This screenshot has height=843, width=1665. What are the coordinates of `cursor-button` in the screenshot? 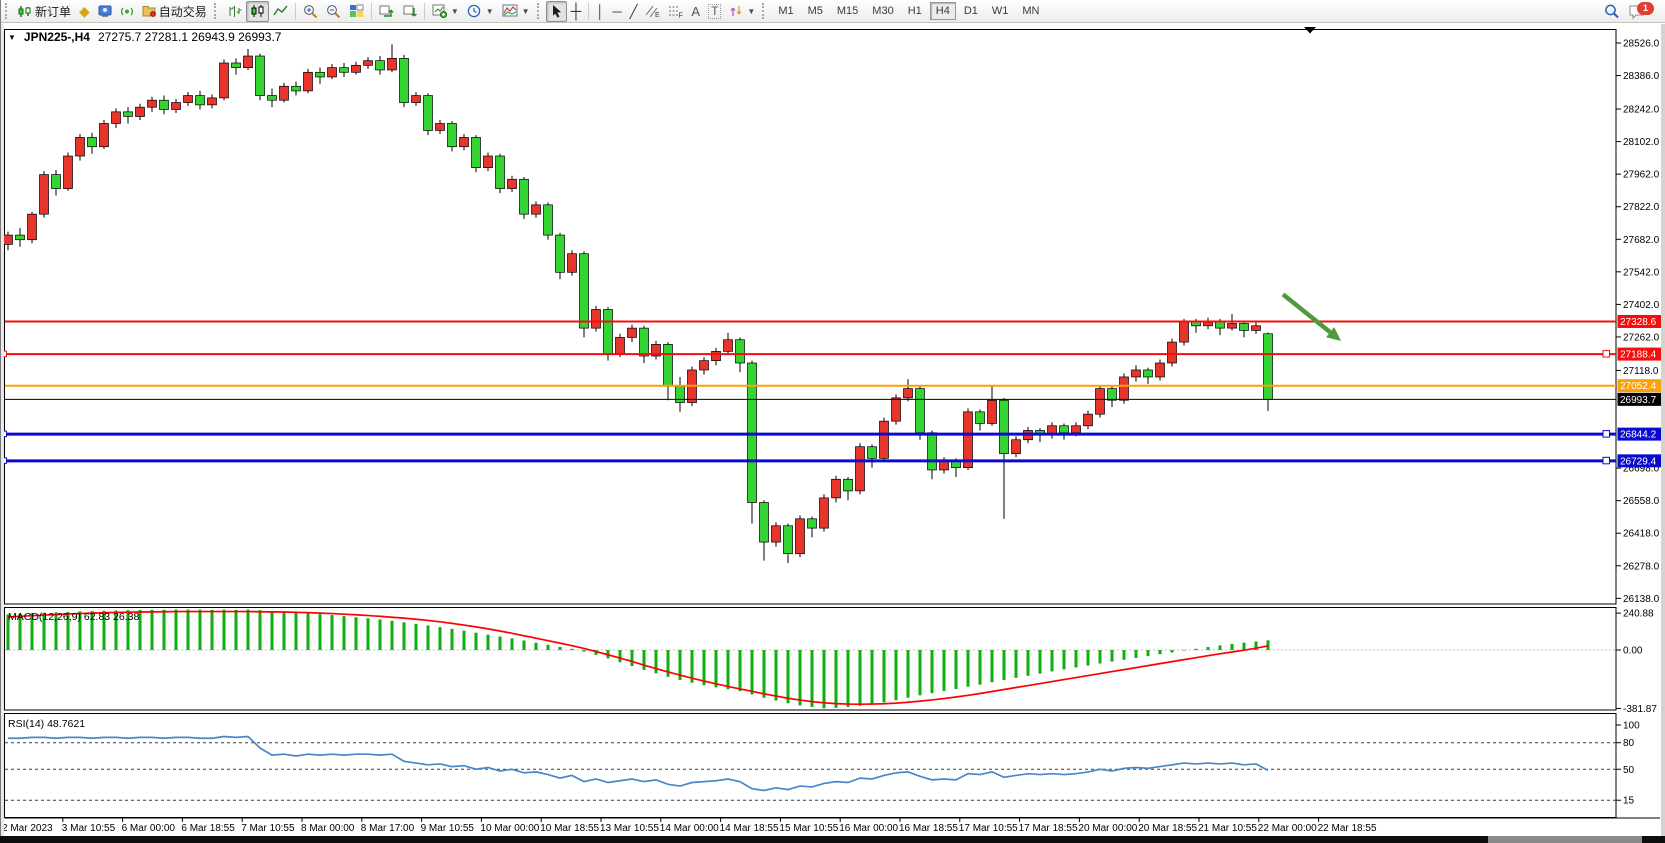 It's located at (556, 11).